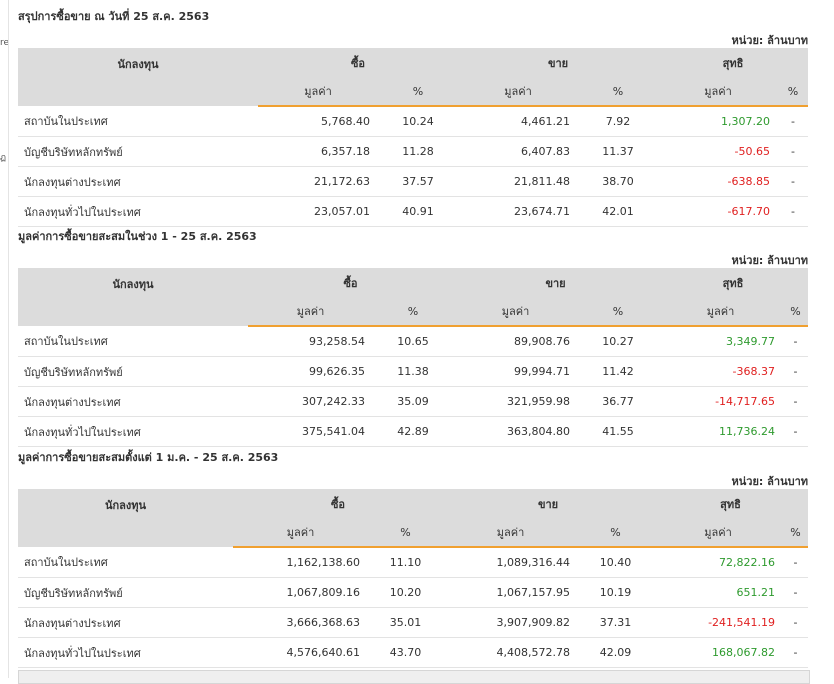  What do you see at coordinates (721, 371) in the screenshot?
I see `net-value: -368.37` at bounding box center [721, 371].